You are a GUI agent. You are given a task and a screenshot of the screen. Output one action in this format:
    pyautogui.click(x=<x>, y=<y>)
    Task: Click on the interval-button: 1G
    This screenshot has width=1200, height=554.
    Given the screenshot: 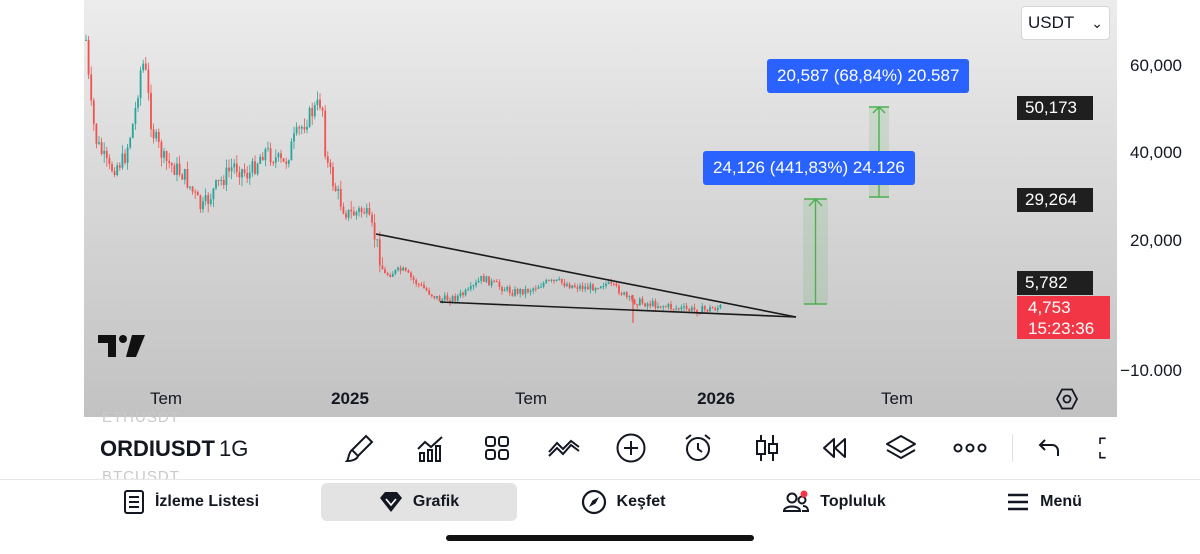 What is the action you would take?
    pyautogui.click(x=234, y=448)
    